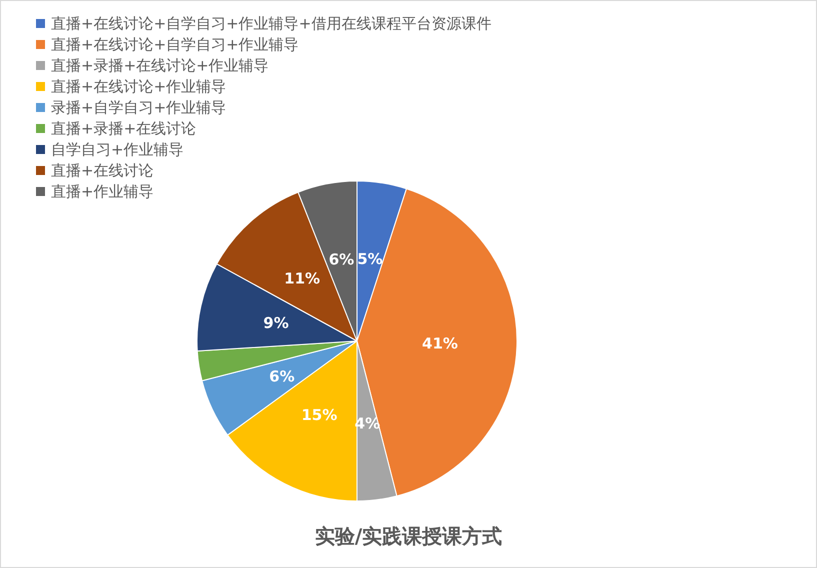  Describe the element at coordinates (370, 259) in the screenshot. I see `data-label: 5%` at that location.